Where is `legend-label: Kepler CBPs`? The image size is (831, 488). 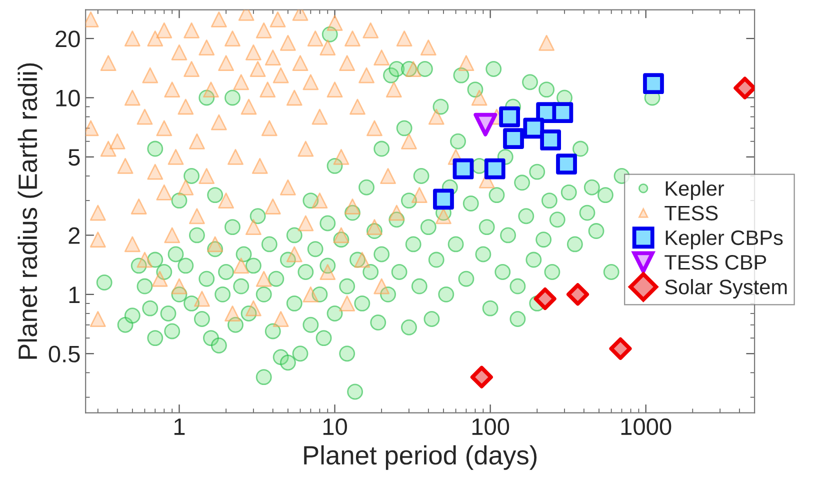
legend-label: Kepler CBPs is located at coordinates (724, 240).